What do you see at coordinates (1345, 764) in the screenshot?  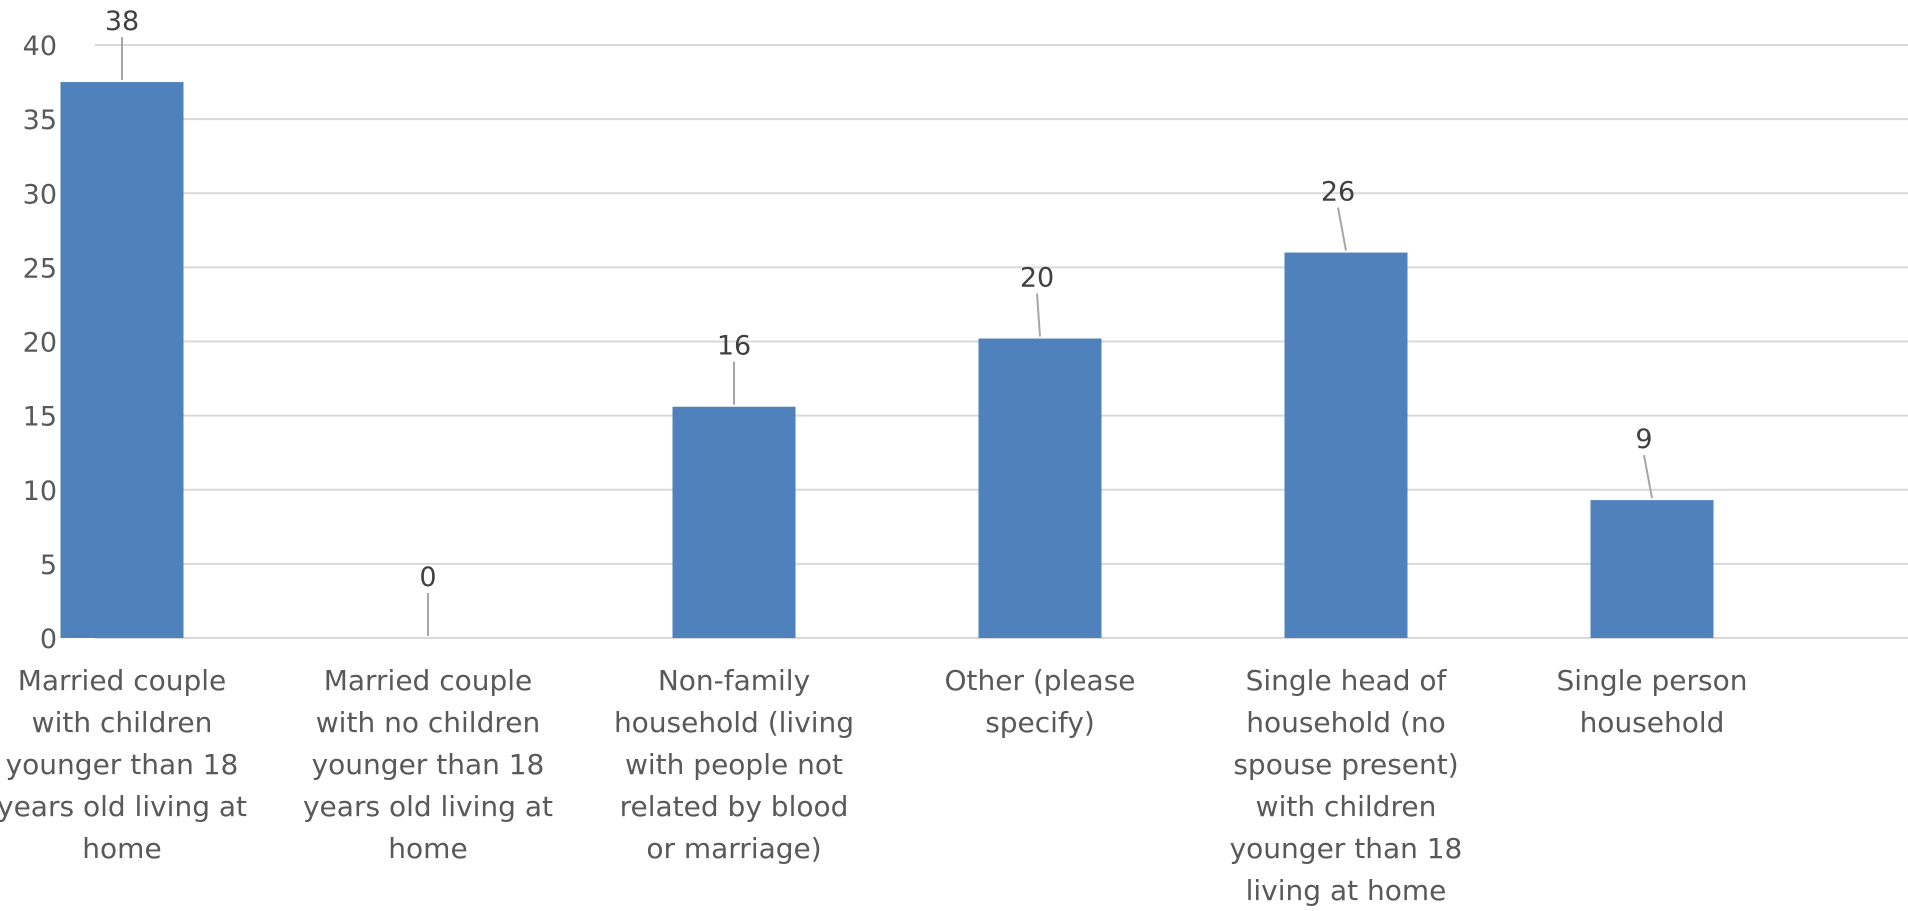 I see `category-label-line: spouse present)` at bounding box center [1345, 764].